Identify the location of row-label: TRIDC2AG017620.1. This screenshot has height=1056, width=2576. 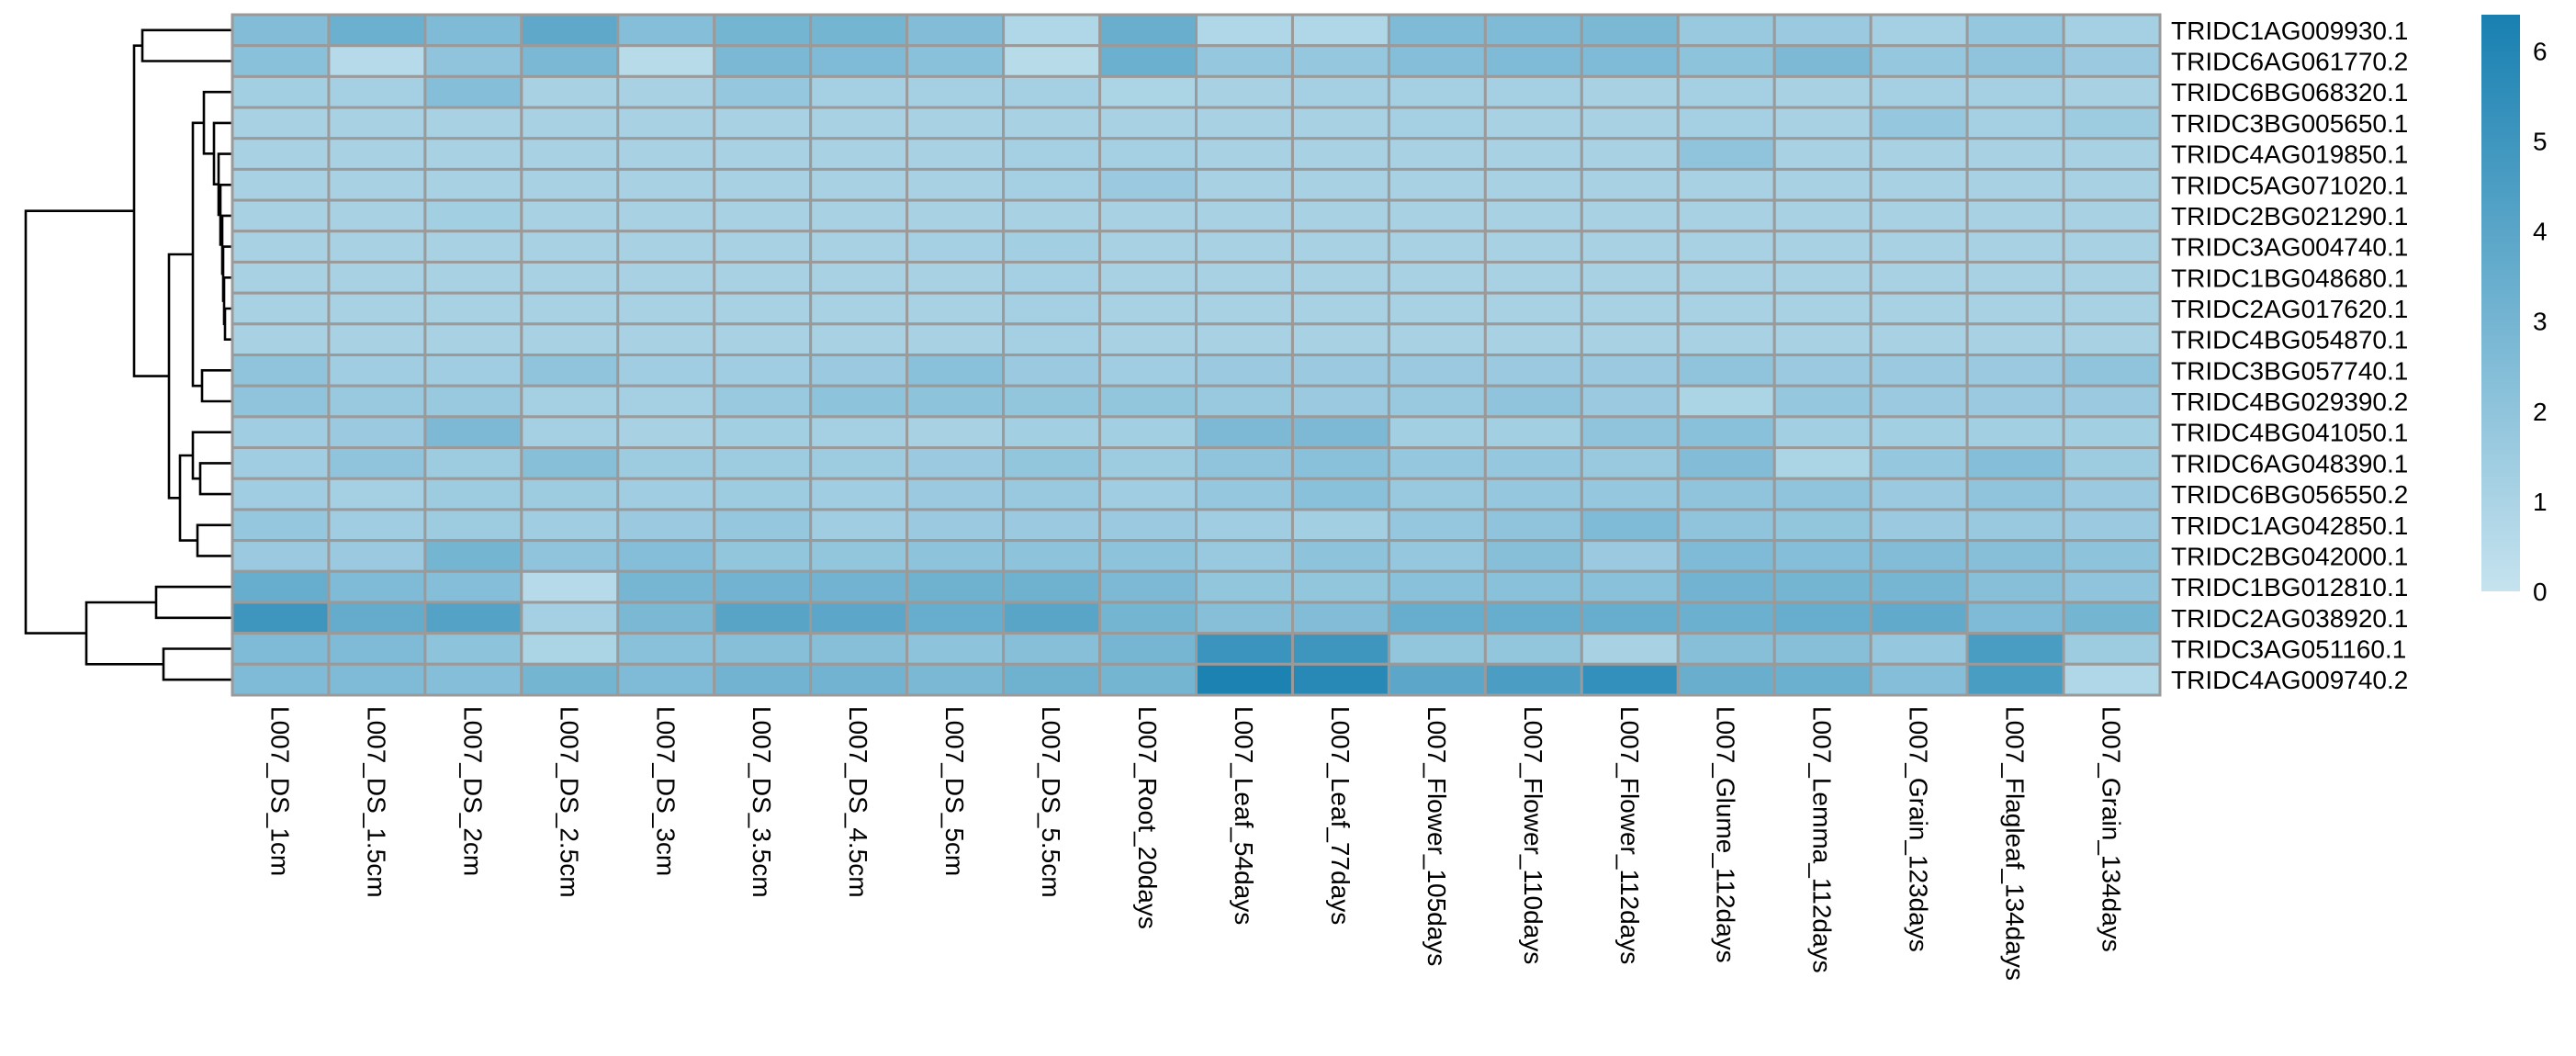
(2289, 309).